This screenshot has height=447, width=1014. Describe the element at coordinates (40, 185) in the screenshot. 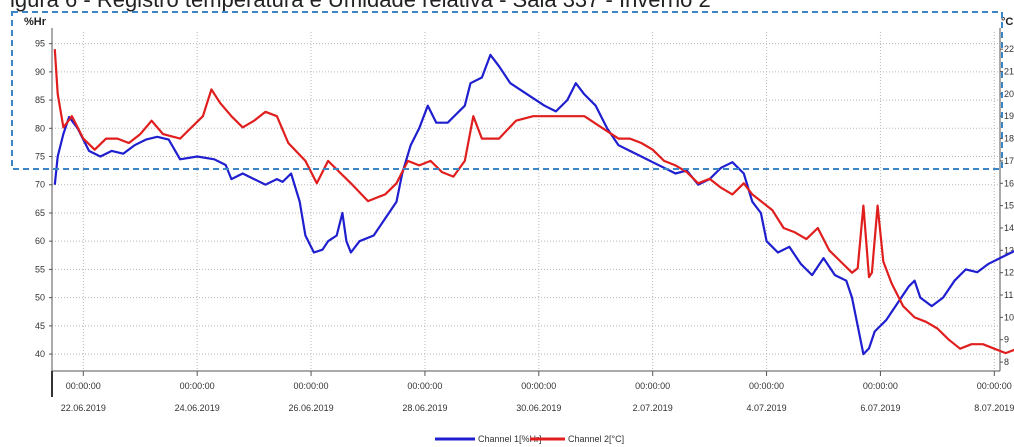

I see `y-left-tick-label: 70` at that location.